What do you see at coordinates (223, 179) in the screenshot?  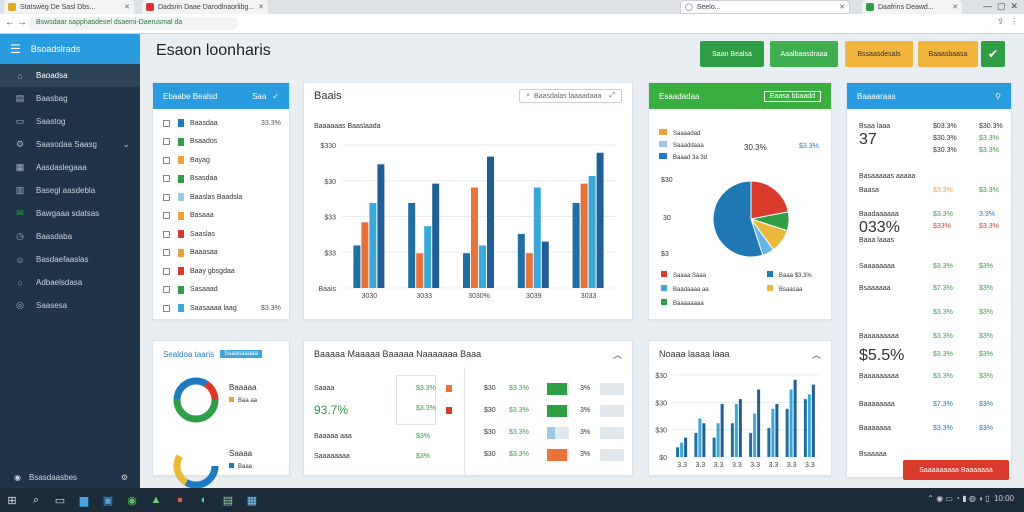 I see `list-item: Bsasdaa` at bounding box center [223, 179].